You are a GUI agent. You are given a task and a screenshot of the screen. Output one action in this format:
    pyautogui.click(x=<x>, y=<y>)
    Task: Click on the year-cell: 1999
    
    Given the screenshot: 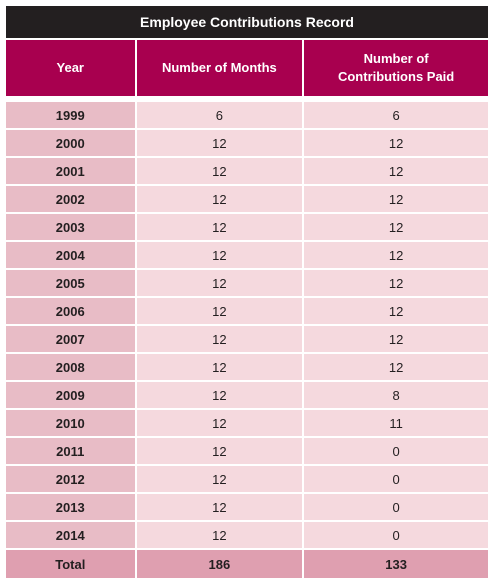 What is the action you would take?
    pyautogui.click(x=70, y=113)
    